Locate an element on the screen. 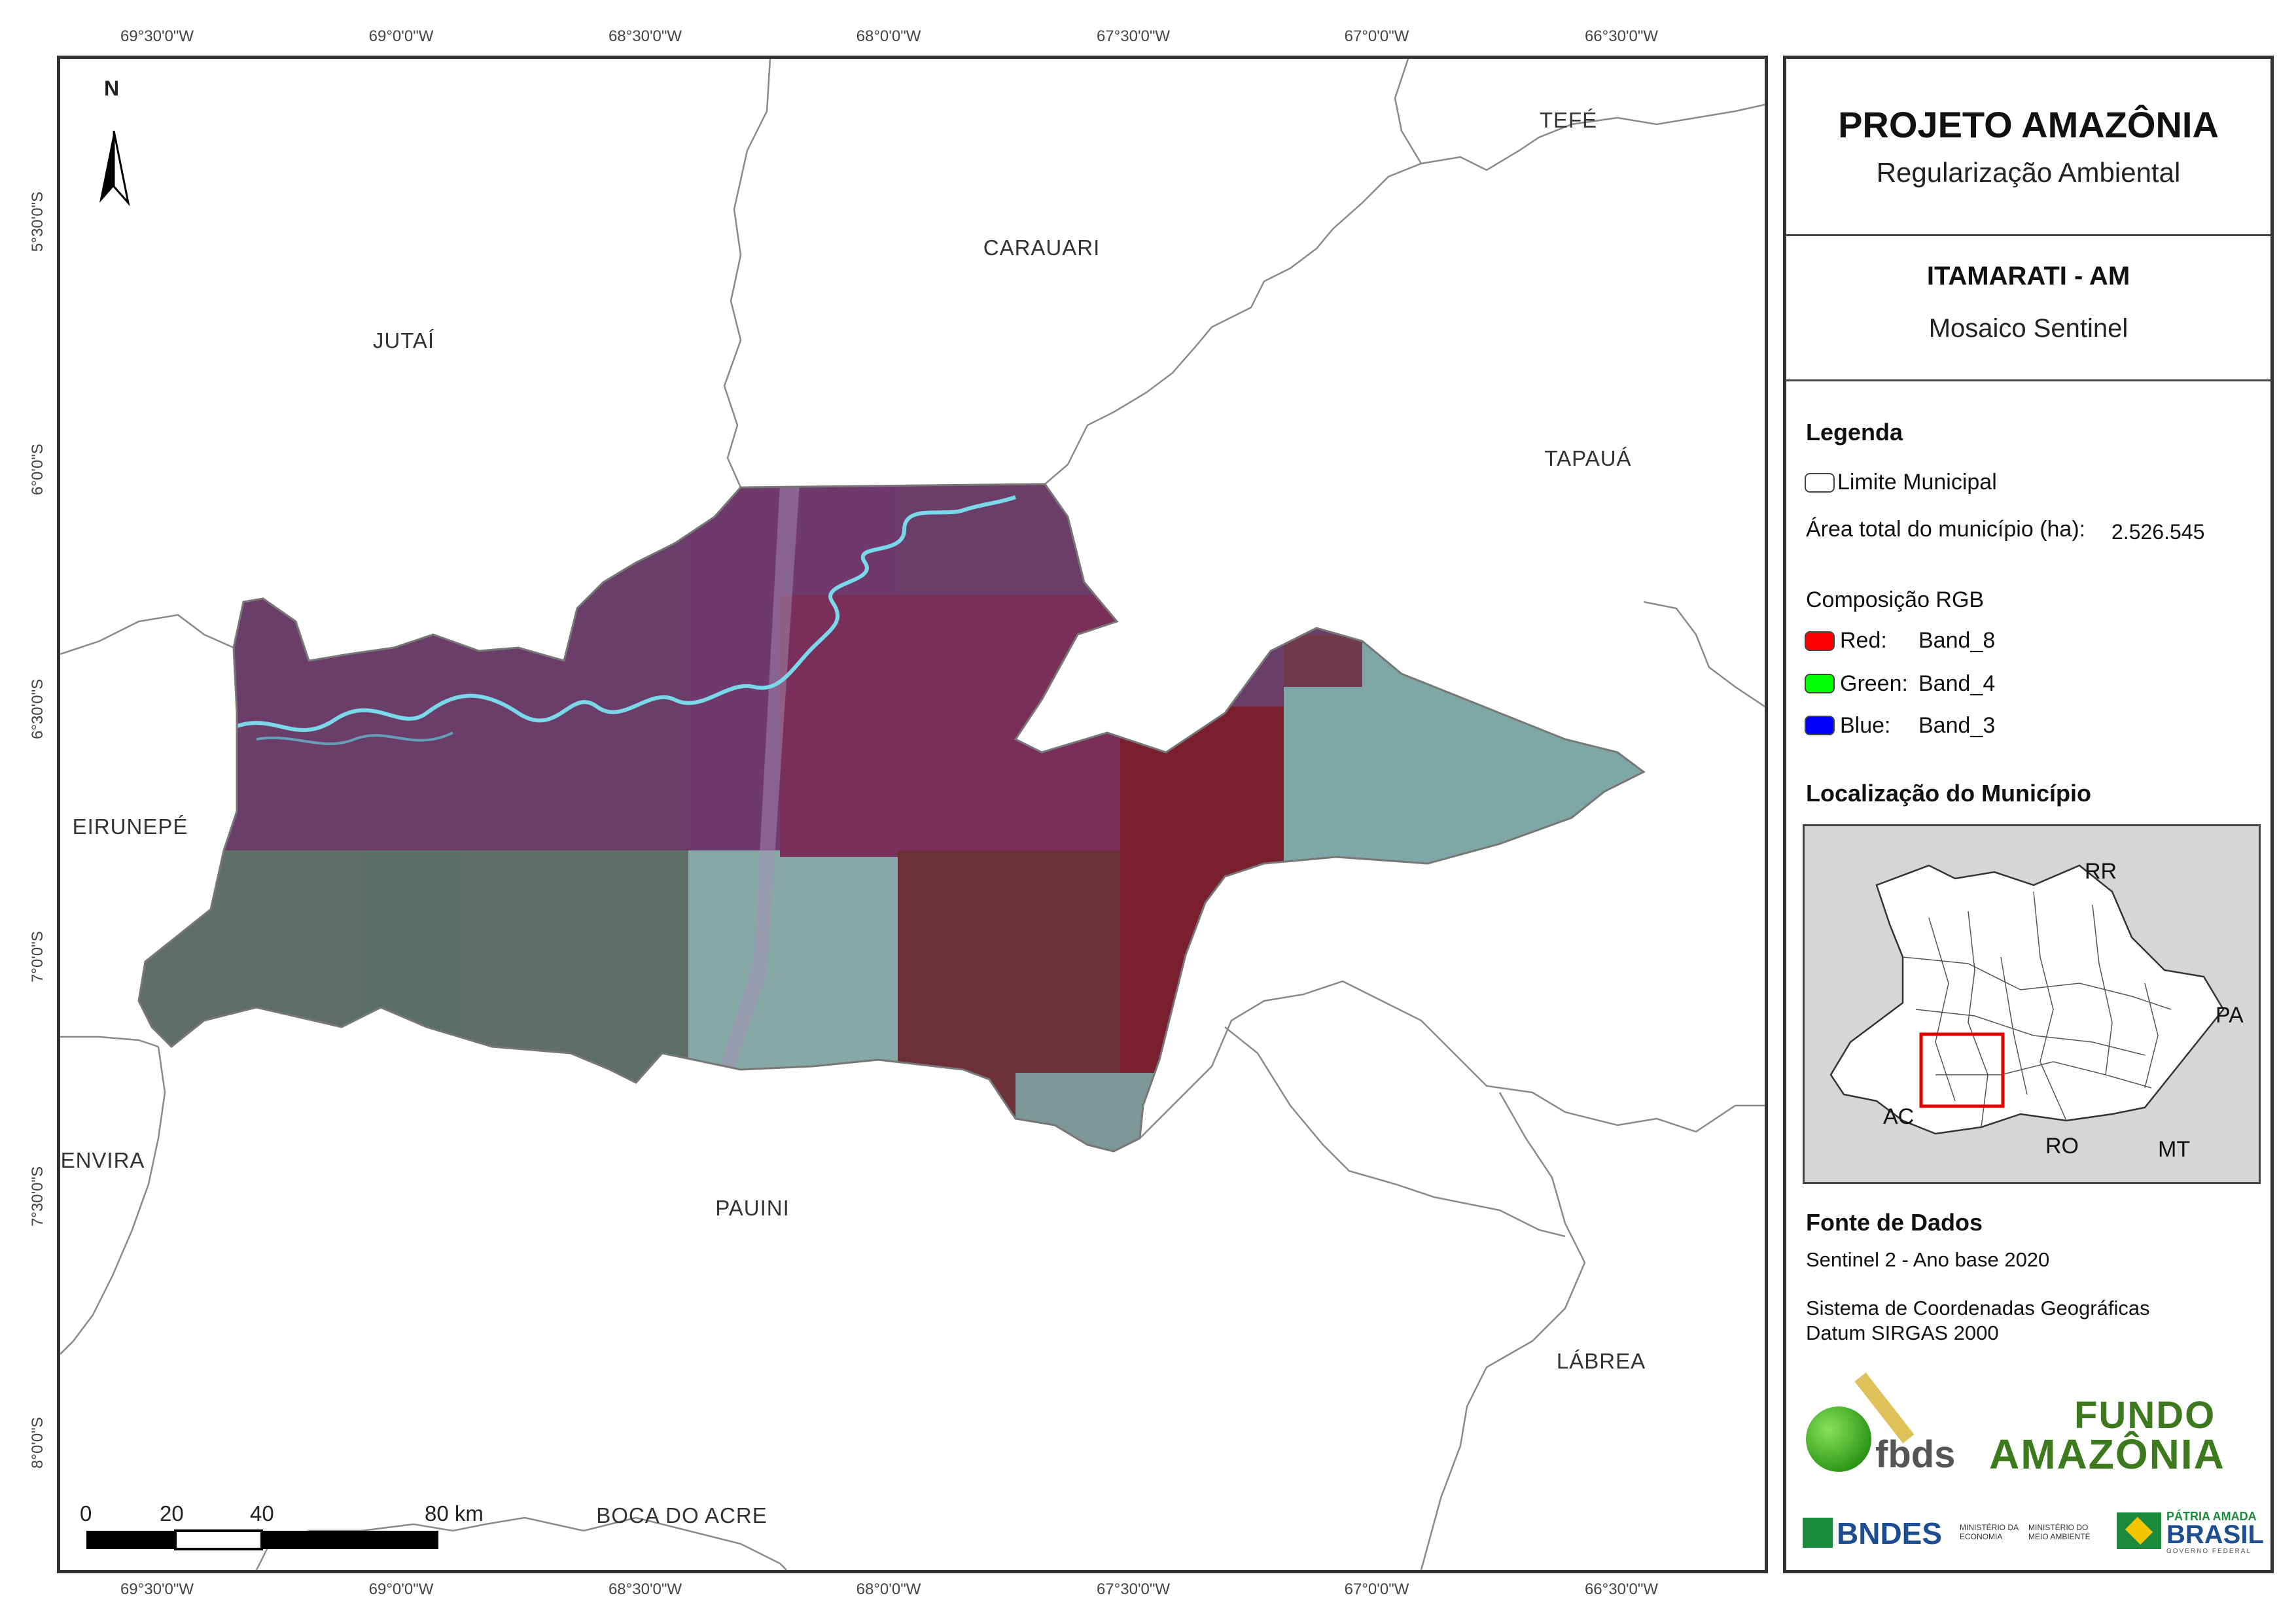  ministry-economy: MINISTÉRIO DA ECONOMIA is located at coordinates (1989, 1532).